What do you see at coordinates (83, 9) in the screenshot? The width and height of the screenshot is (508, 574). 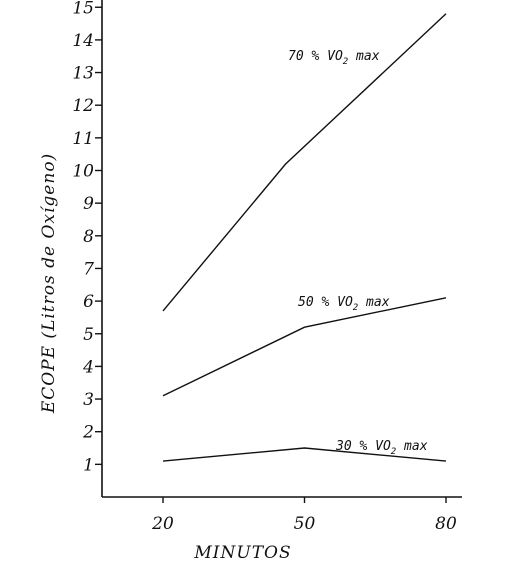 I see `y-tick-label: 15` at bounding box center [83, 9].